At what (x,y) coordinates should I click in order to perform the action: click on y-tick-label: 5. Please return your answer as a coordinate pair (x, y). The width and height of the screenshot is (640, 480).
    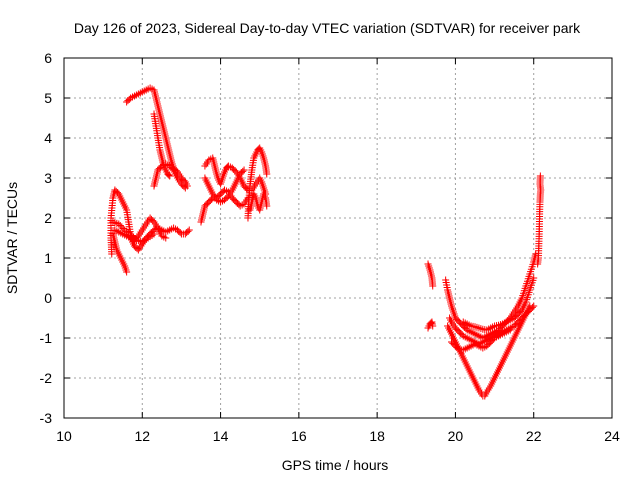
    Looking at the image, I should click on (48, 98).